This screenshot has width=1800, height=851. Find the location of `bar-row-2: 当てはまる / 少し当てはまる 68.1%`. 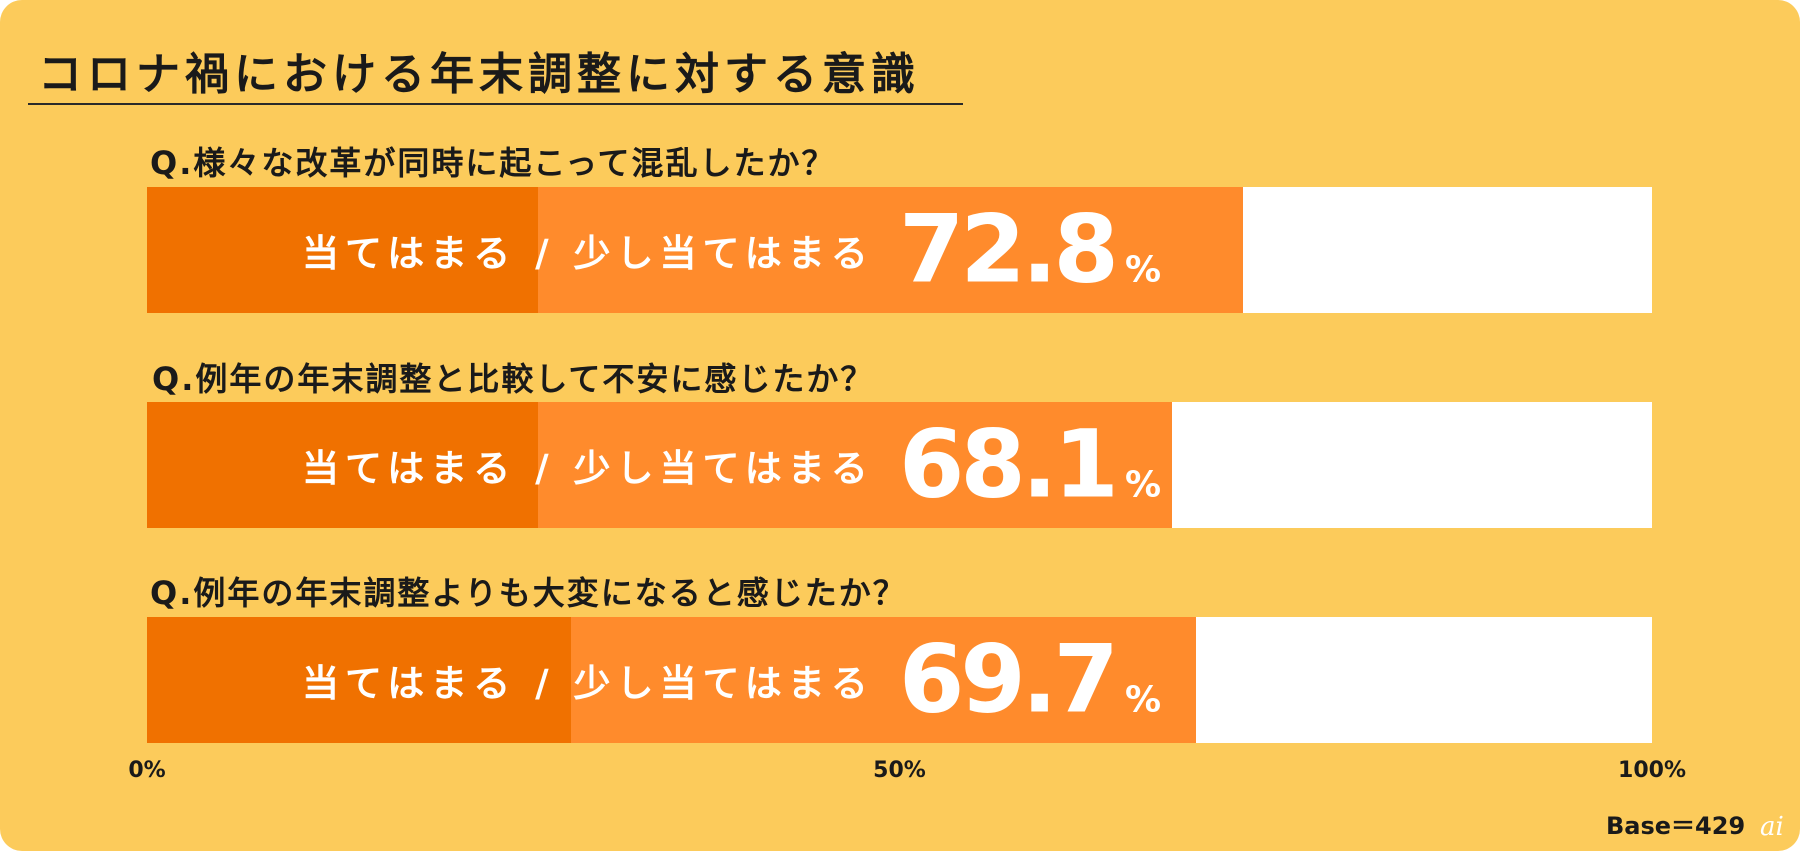

bar-row-2: 当てはまる / 少し当てはまる 68.1% is located at coordinates (899, 465).